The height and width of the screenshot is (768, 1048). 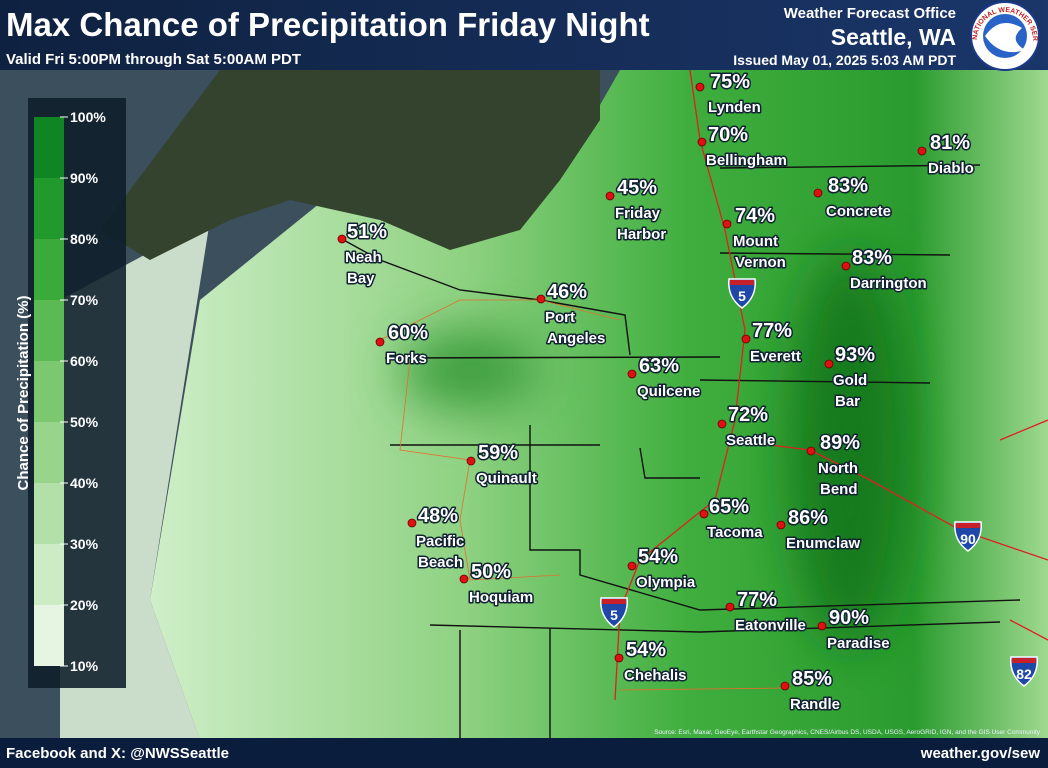 What do you see at coordinates (838, 468) in the screenshot?
I see `city-name: North` at bounding box center [838, 468].